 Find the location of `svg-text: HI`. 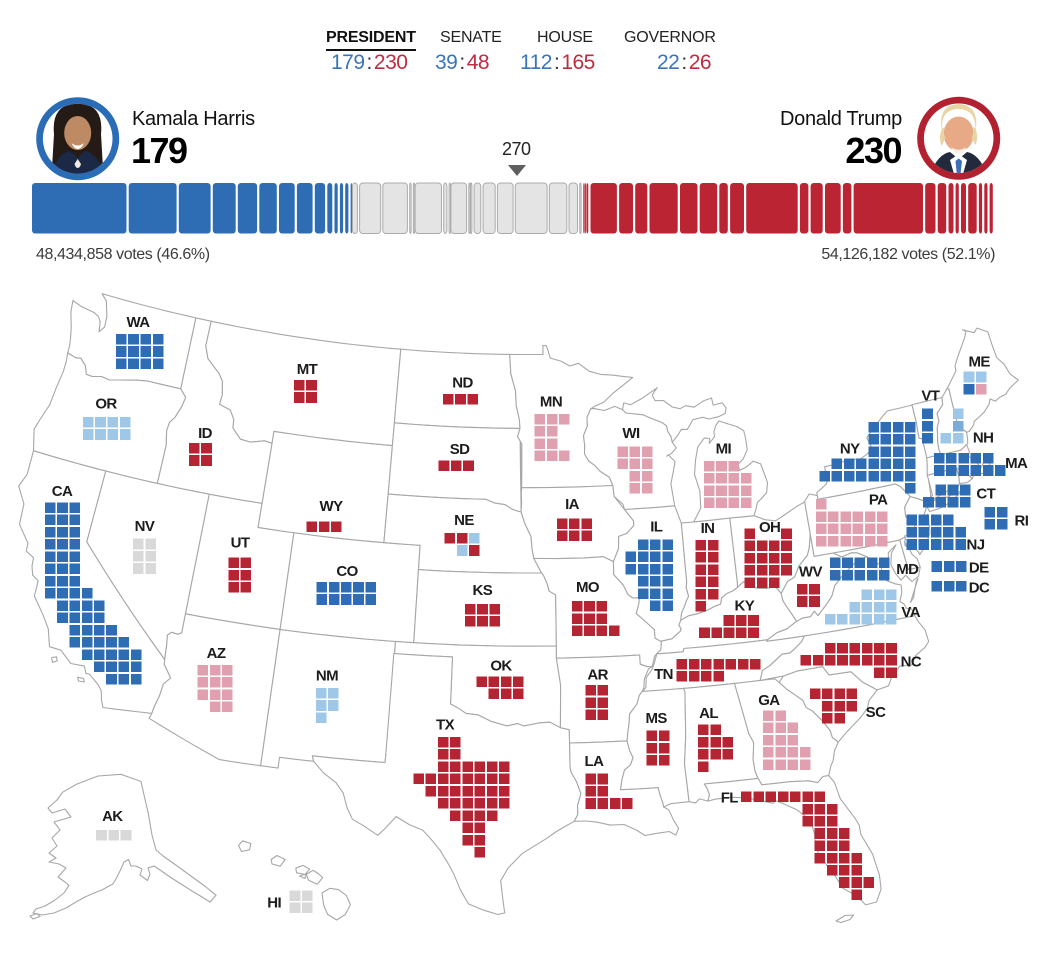

svg-text: HI is located at coordinates (274, 903).